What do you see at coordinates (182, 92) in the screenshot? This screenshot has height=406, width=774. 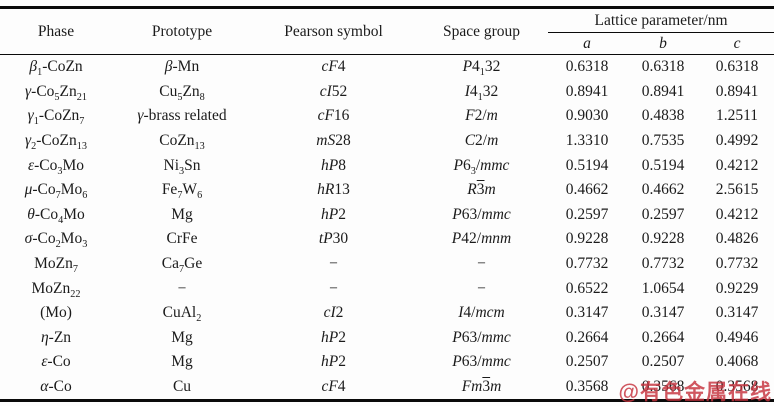 I see `prototype-cell: Cu5Zn8` at bounding box center [182, 92].